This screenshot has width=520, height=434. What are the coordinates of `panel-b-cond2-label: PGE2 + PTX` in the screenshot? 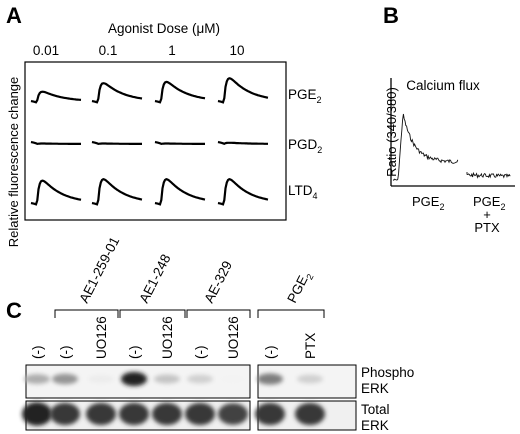 It's located at (489, 214).